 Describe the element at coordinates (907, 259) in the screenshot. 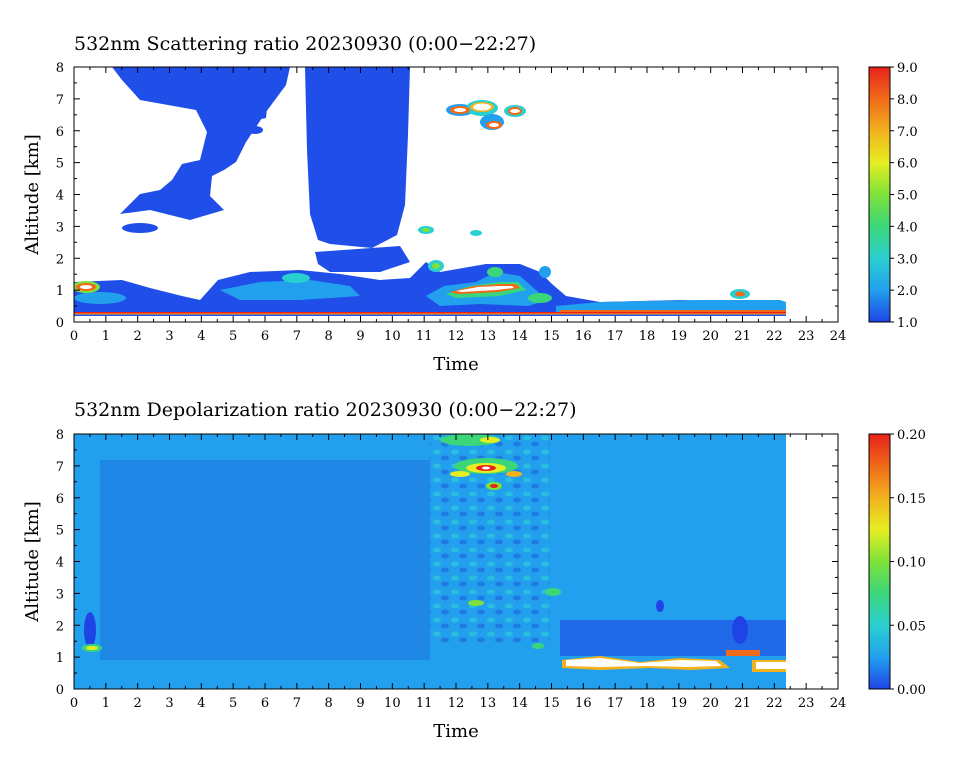

I see `colorbar-tick-label: 3.0` at that location.